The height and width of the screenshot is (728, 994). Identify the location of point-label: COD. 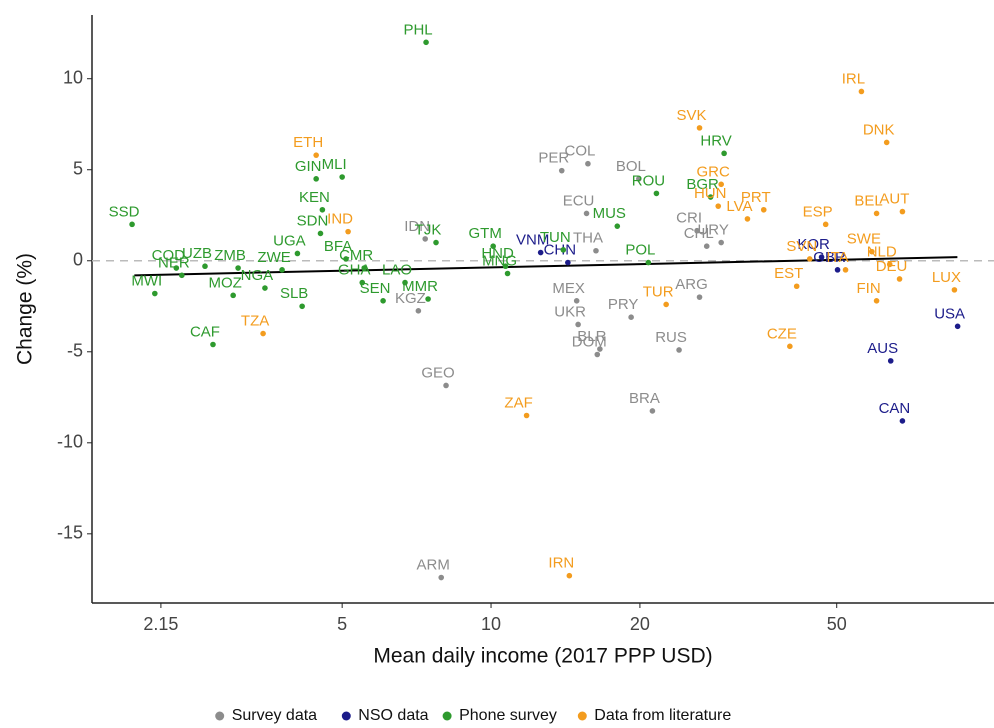
(169, 255).